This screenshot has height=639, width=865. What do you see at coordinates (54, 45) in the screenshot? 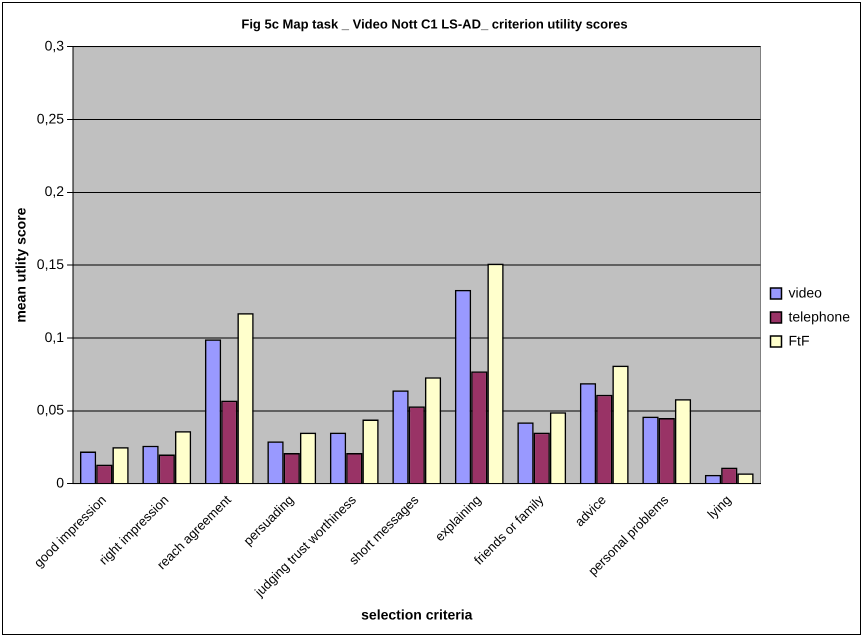
I see `y-tick-label: 0,3` at bounding box center [54, 45].